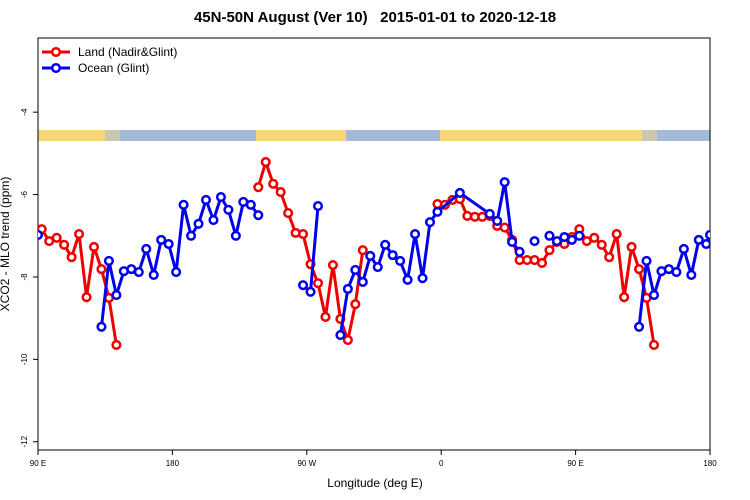  What do you see at coordinates (24, 112) in the screenshot?
I see `y-tick-label: -4` at bounding box center [24, 112].